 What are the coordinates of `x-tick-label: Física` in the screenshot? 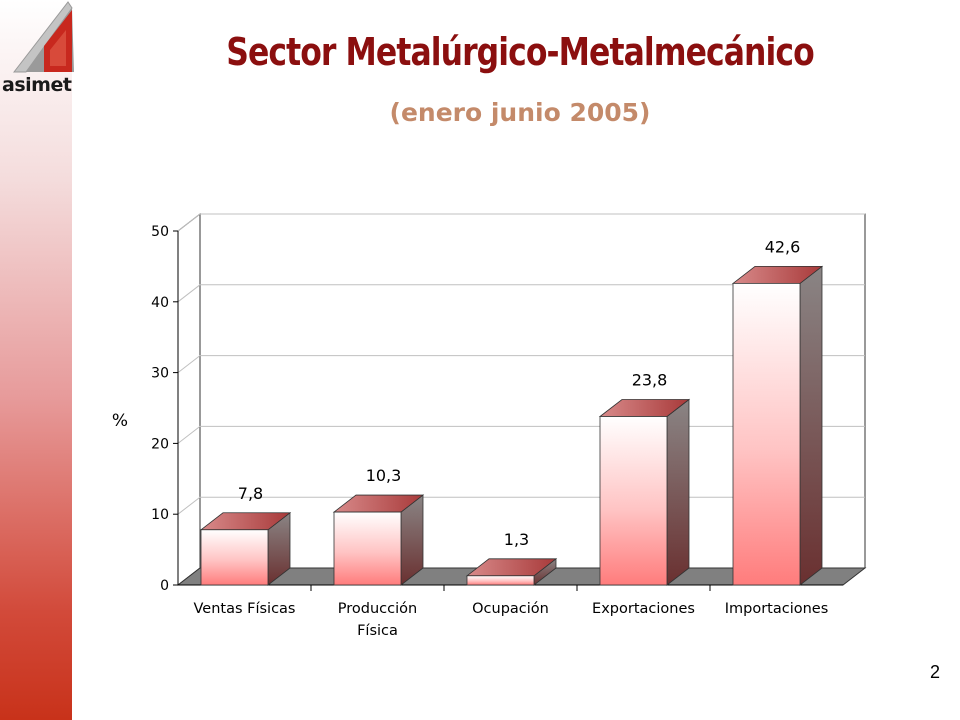 It's located at (377, 631).